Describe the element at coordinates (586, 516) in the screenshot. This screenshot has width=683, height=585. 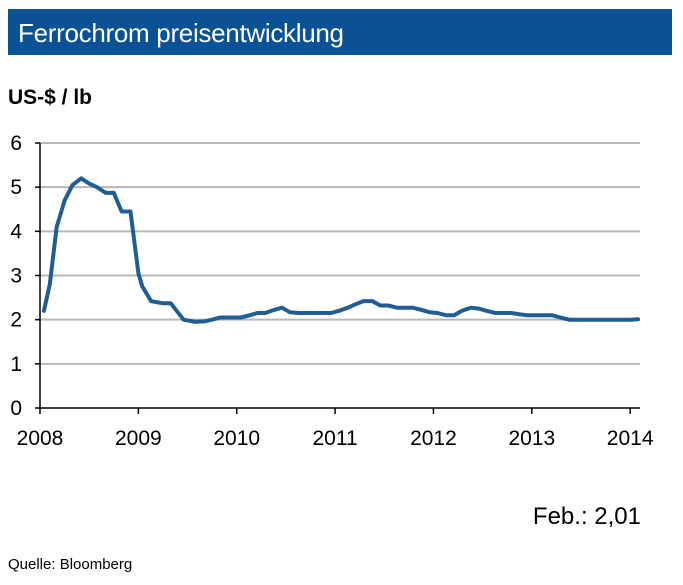
I see `latest-value-annotation: Feb.: 2,01` at that location.